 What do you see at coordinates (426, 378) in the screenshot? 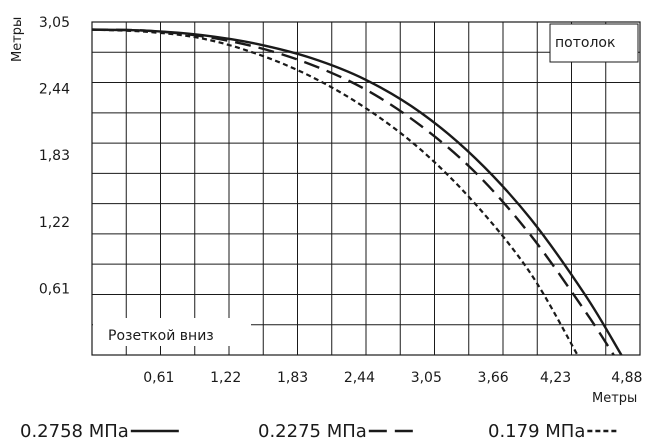
I see `x-tick-label: 3,05` at bounding box center [426, 378].